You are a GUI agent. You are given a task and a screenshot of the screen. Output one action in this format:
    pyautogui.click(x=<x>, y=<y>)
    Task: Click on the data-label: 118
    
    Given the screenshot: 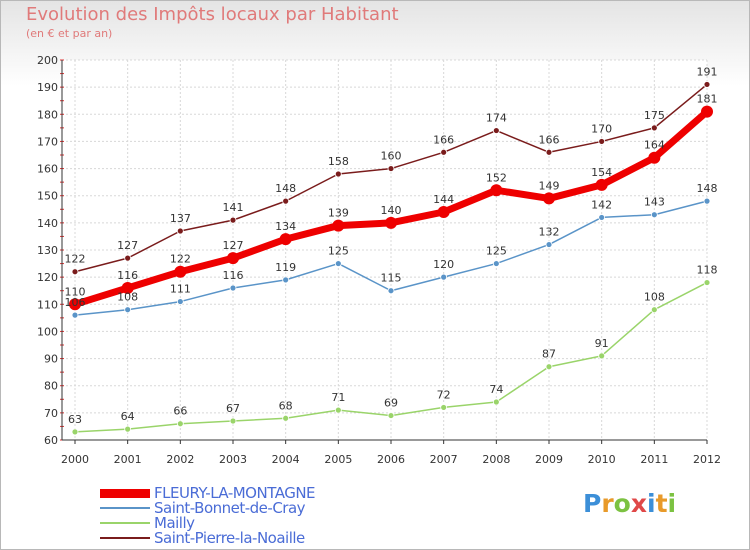 What is the action you would take?
    pyautogui.click(x=707, y=270)
    